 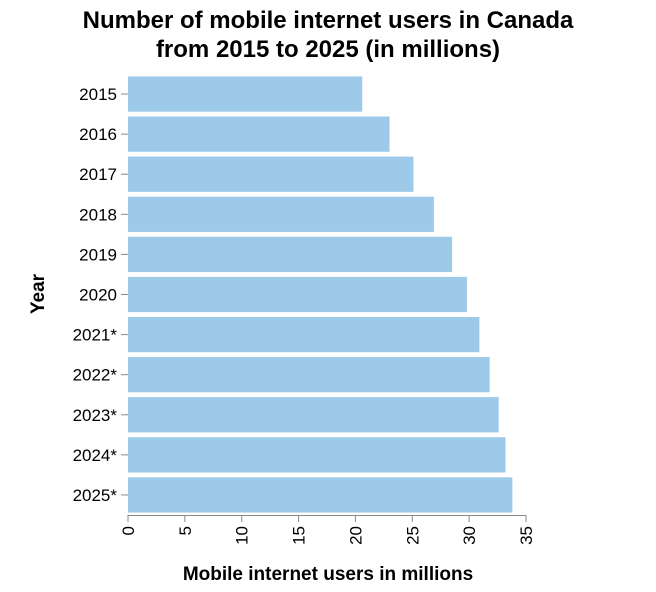 What do you see at coordinates (328, 574) in the screenshot?
I see `x-axis-title: Mobile internet users in millions` at bounding box center [328, 574].